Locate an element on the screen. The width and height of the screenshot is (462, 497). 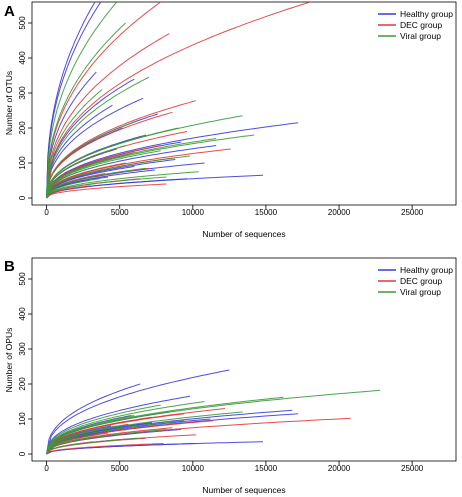
y-axis-b: 0 100 200 300 400 500 is located at coordinates (25, 364).